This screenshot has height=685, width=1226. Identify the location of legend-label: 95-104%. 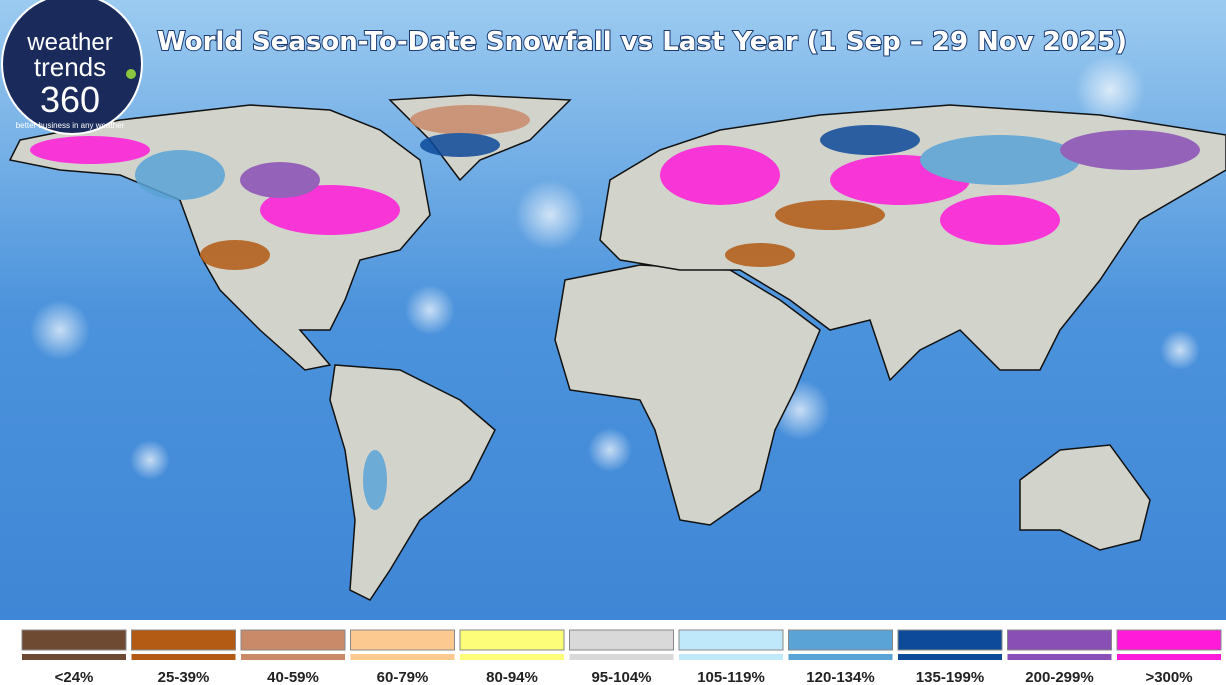
(621, 677).